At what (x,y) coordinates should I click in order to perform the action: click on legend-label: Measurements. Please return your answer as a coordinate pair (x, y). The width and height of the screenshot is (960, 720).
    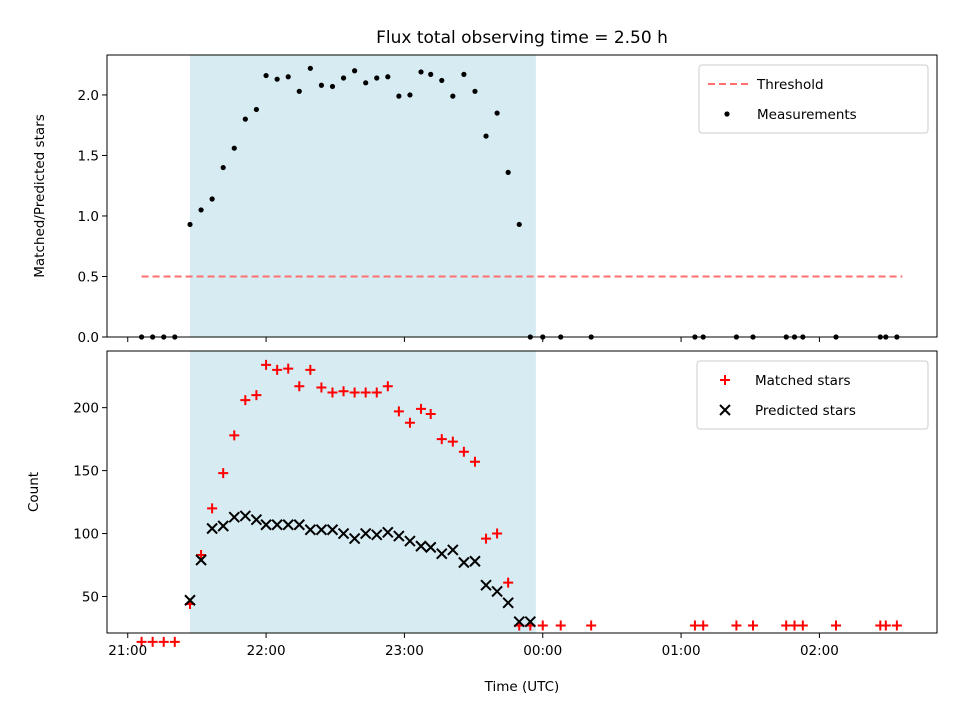
    Looking at the image, I should click on (807, 115).